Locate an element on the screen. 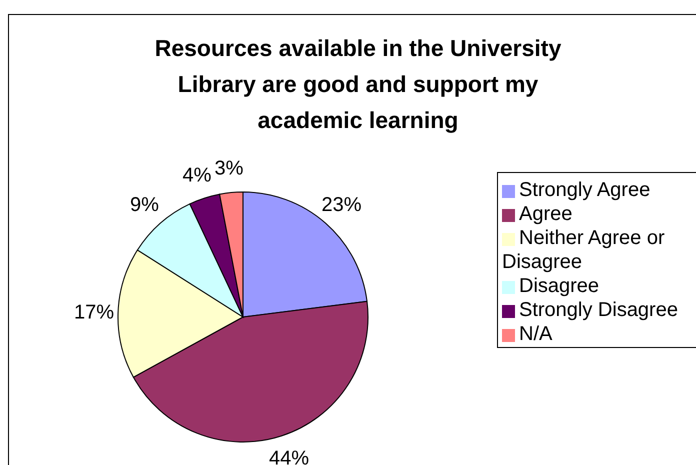 The width and height of the screenshot is (696, 465). data-label: 4% is located at coordinates (197, 175).